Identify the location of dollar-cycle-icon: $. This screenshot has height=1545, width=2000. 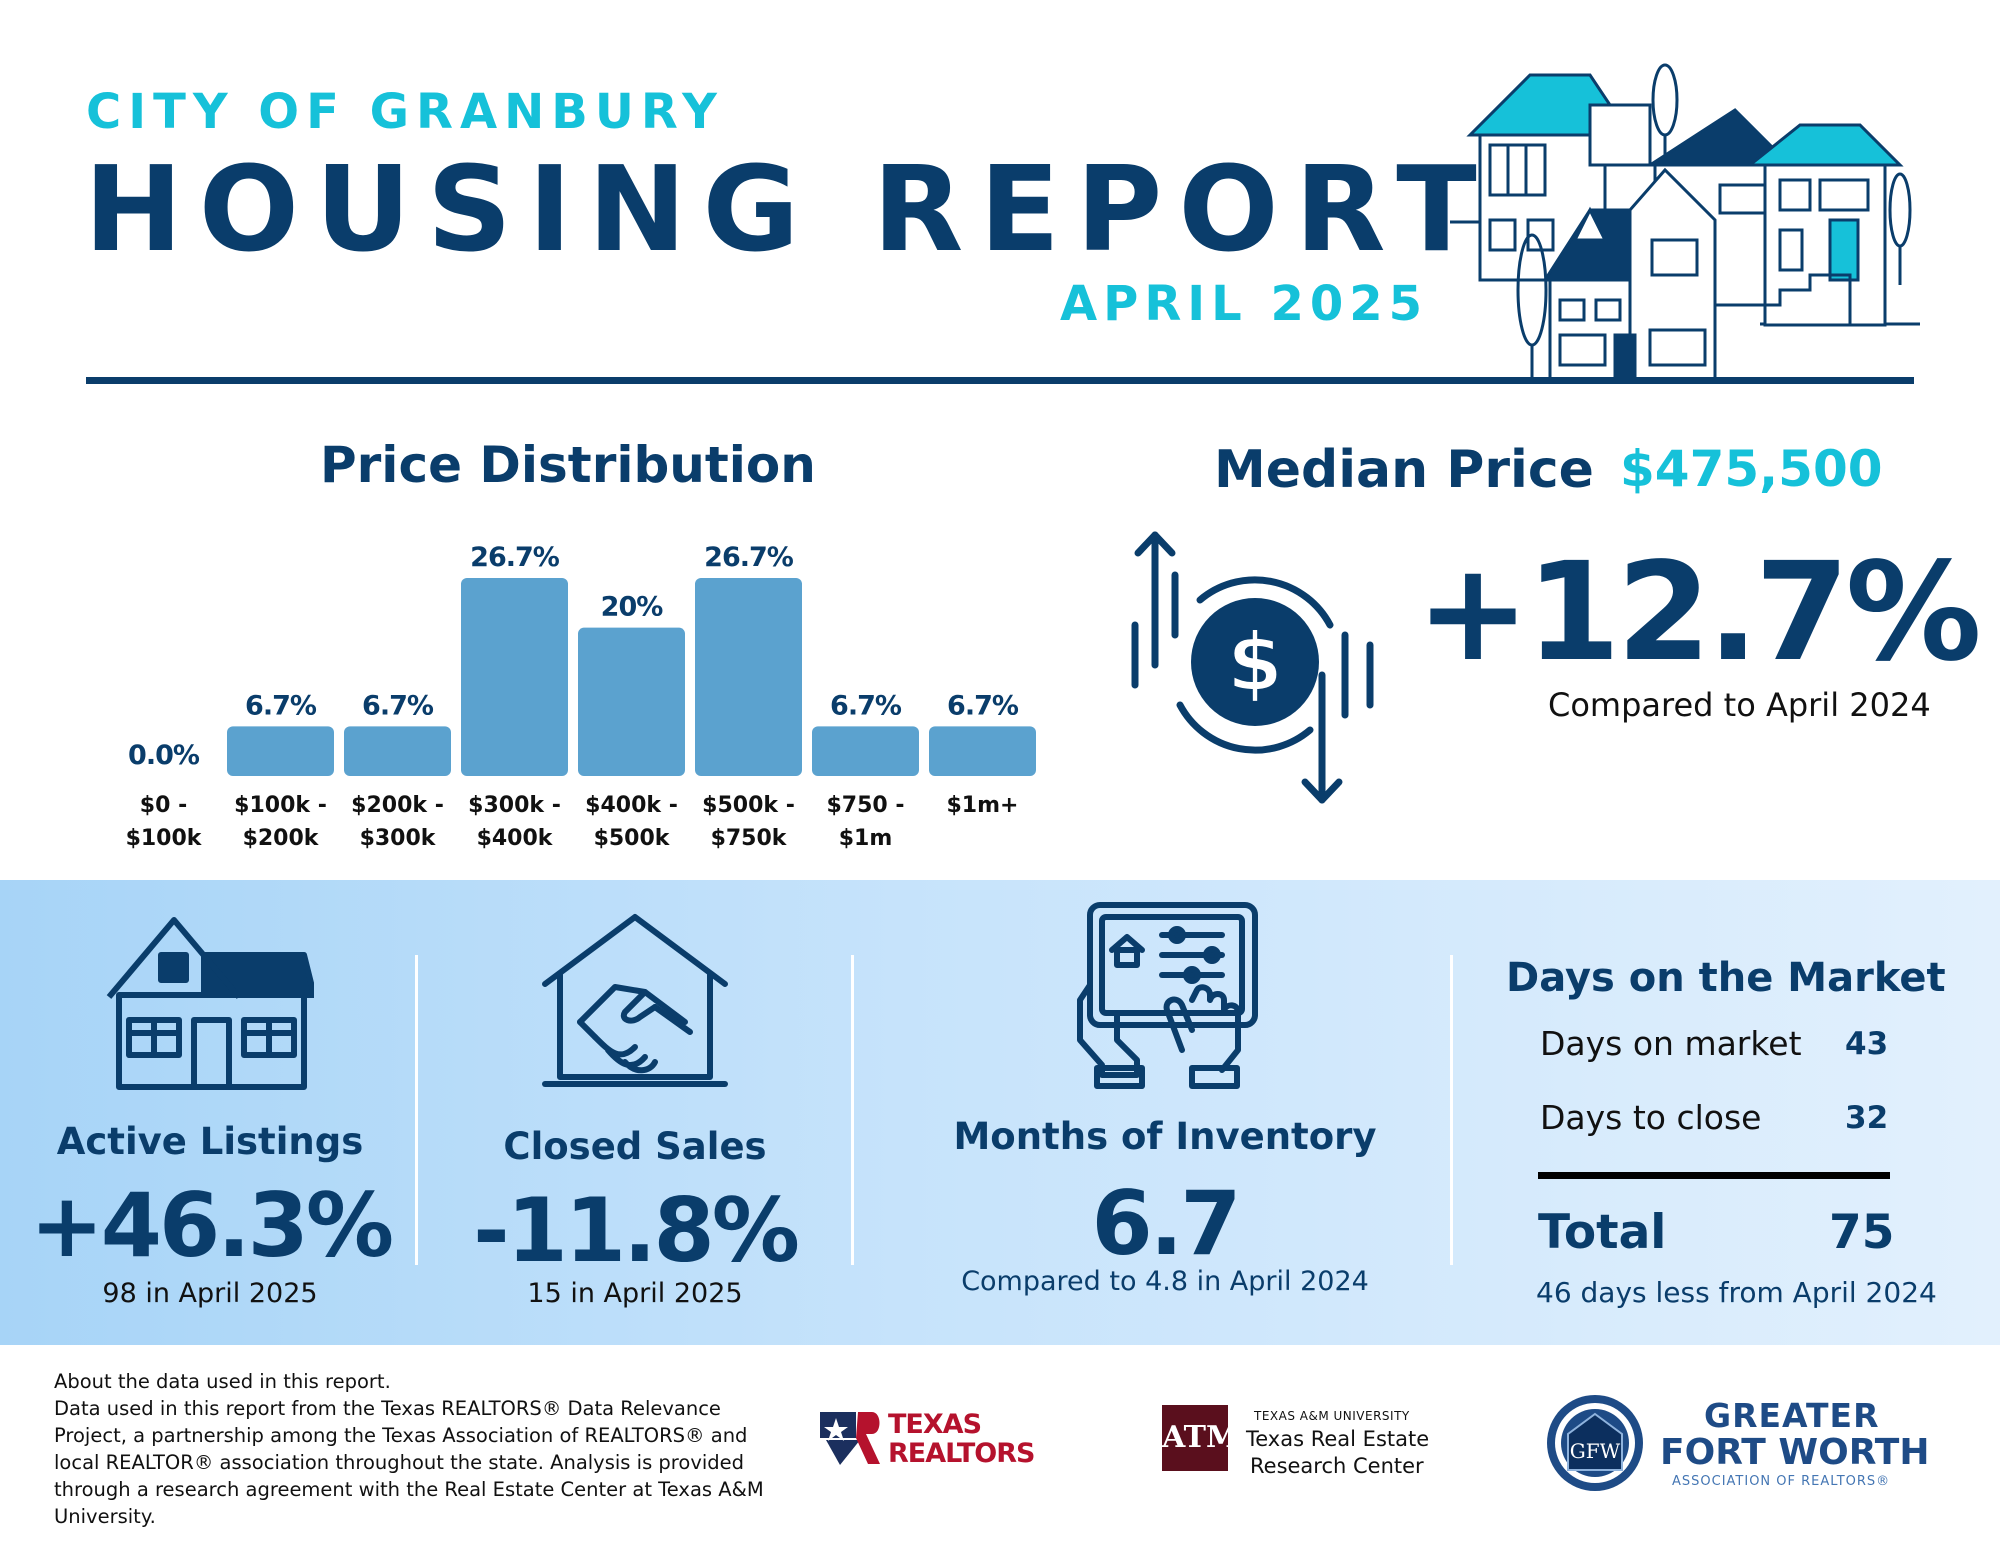
(1252, 667).